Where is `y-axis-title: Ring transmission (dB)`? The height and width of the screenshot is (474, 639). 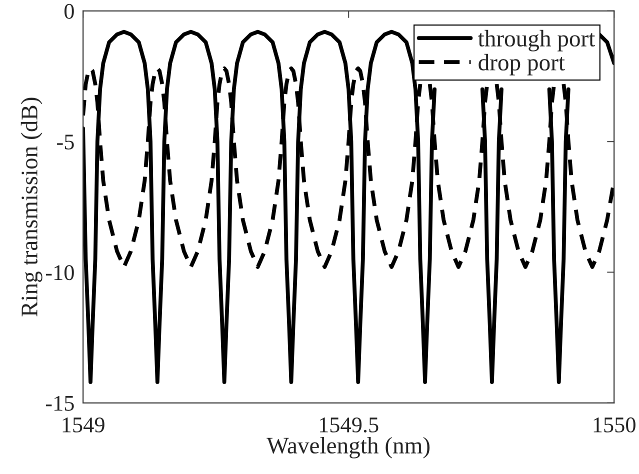
y-axis-title: Ring transmission (dB) is located at coordinates (31, 207).